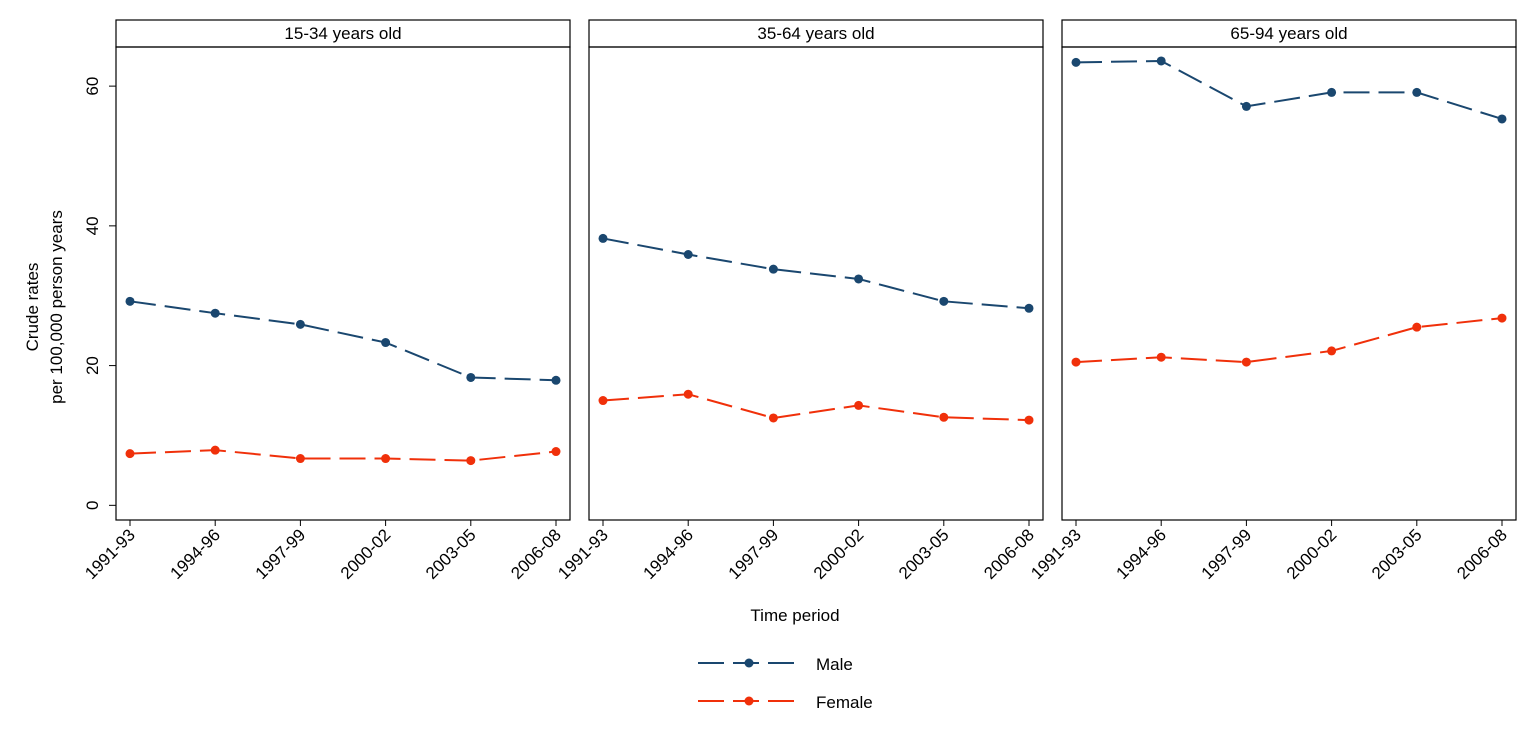  Describe the element at coordinates (56, 307) in the screenshot. I see `y-axis-label: per 100,000 person years` at that location.